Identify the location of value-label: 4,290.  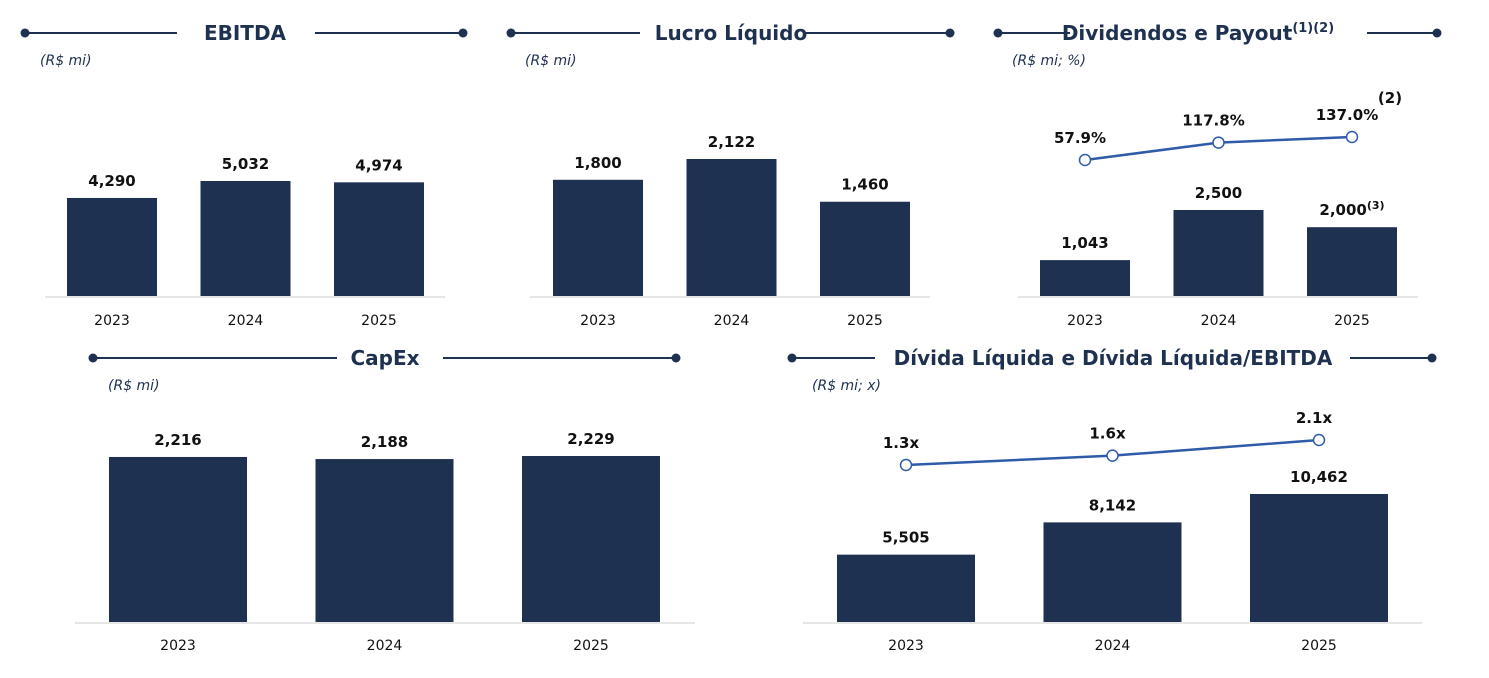
(111, 181).